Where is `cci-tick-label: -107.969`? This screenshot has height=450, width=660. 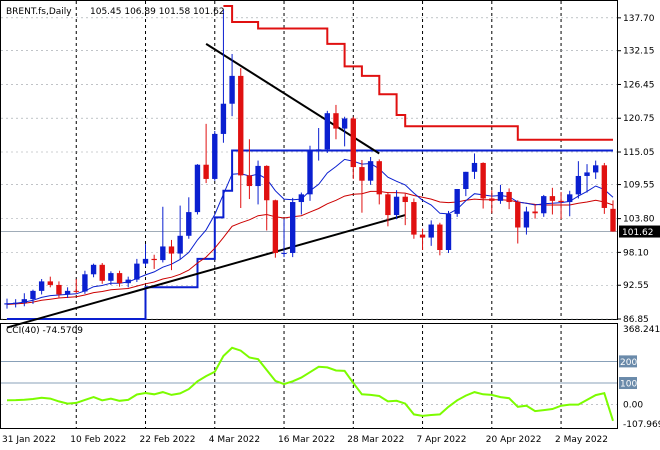
cci-tick-label: -107.969 is located at coordinates (641, 425).